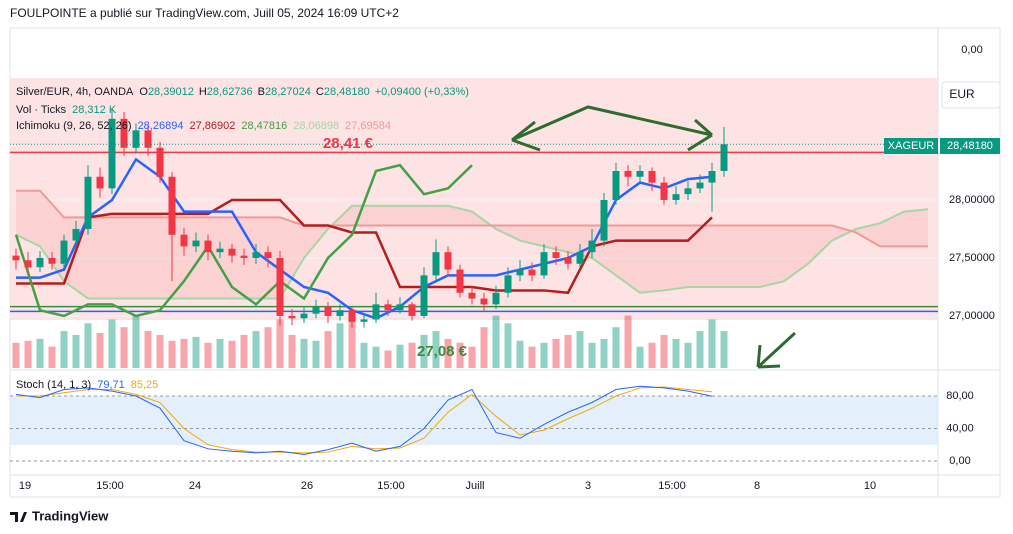 This screenshot has height=534, width=1013. I want to click on price-tag-text: 28,48180, so click(970, 146).